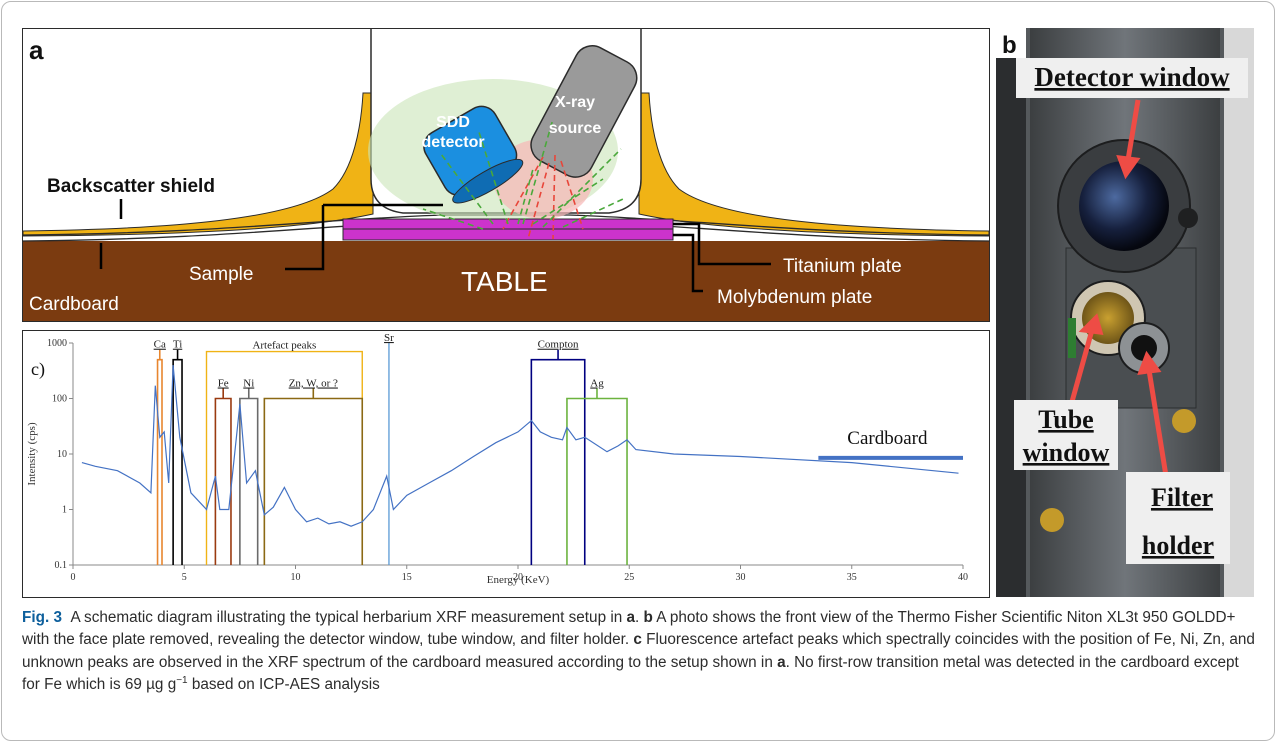  I want to click on x-tick-label: 0, so click(73, 577).